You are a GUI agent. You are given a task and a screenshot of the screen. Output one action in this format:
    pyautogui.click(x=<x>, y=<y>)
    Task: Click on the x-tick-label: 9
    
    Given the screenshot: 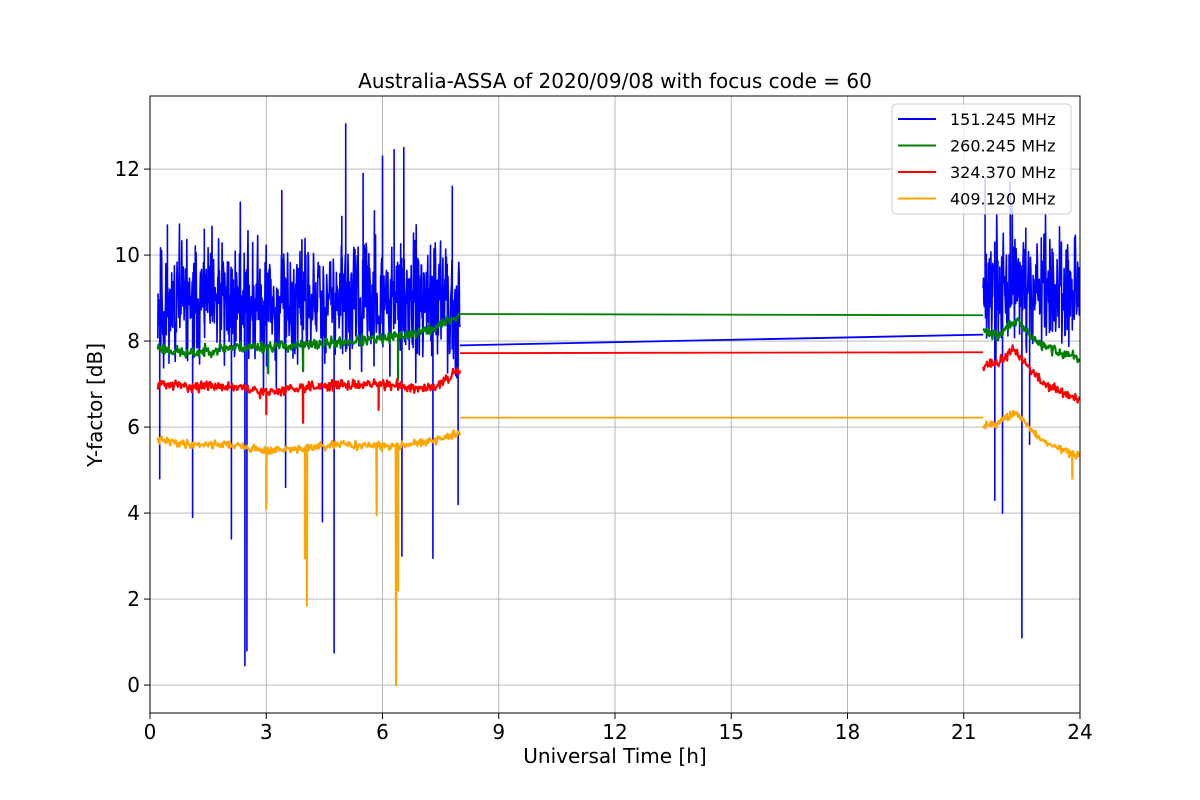 What is the action you would take?
    pyautogui.click(x=498, y=732)
    